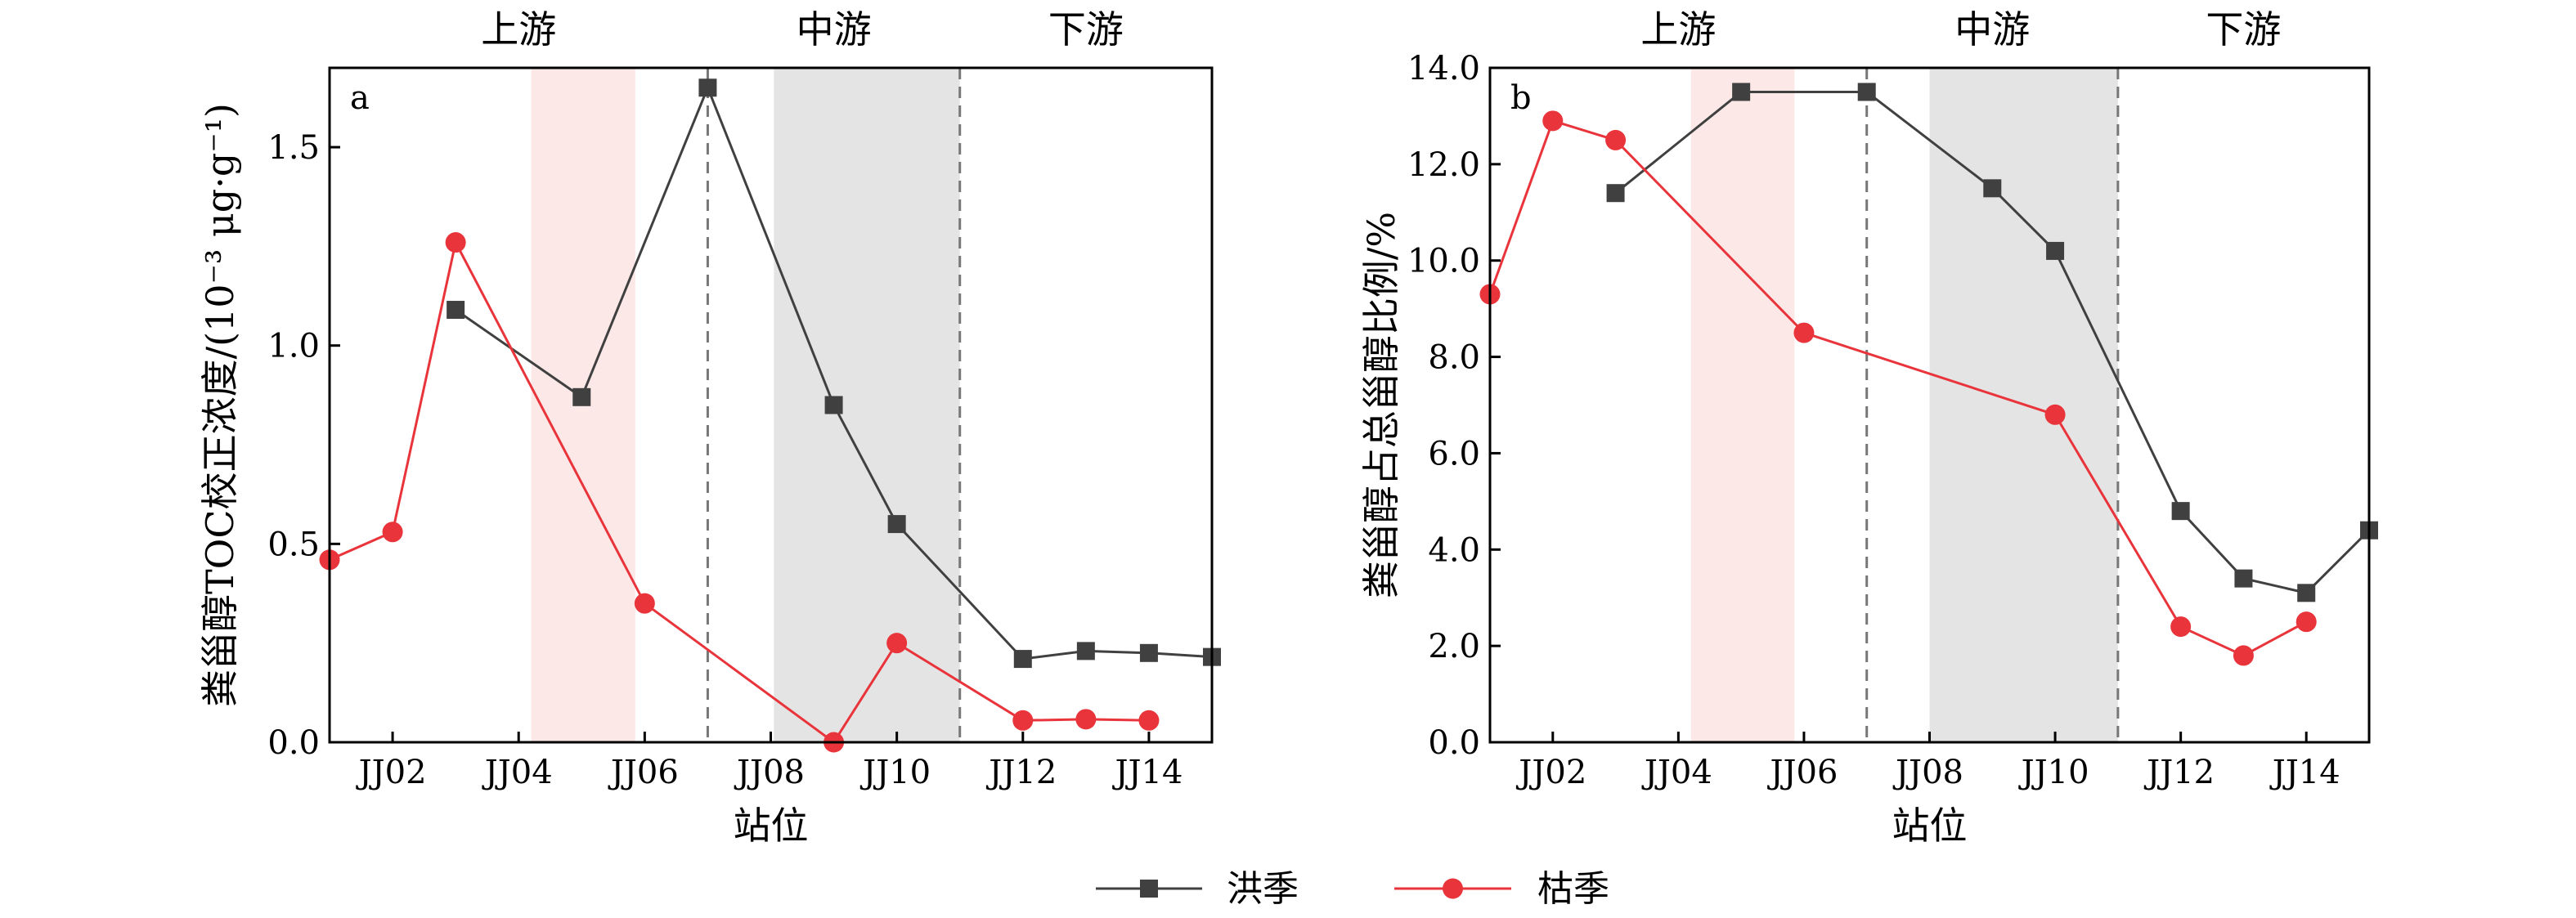  Describe the element at coordinates (293, 148) in the screenshot. I see `y-tick-label: 1.5` at that location.